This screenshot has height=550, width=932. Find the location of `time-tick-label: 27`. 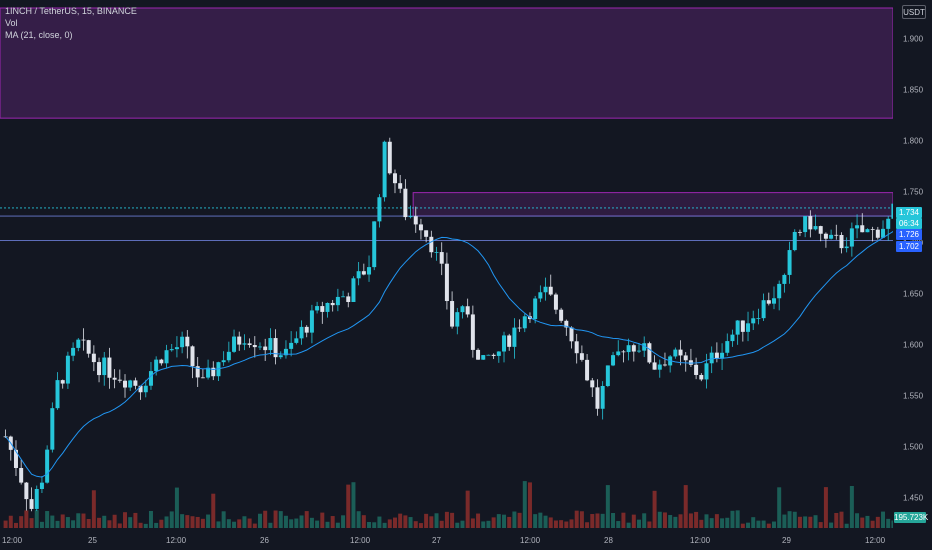

time-tick-label: 27 is located at coordinates (436, 540).